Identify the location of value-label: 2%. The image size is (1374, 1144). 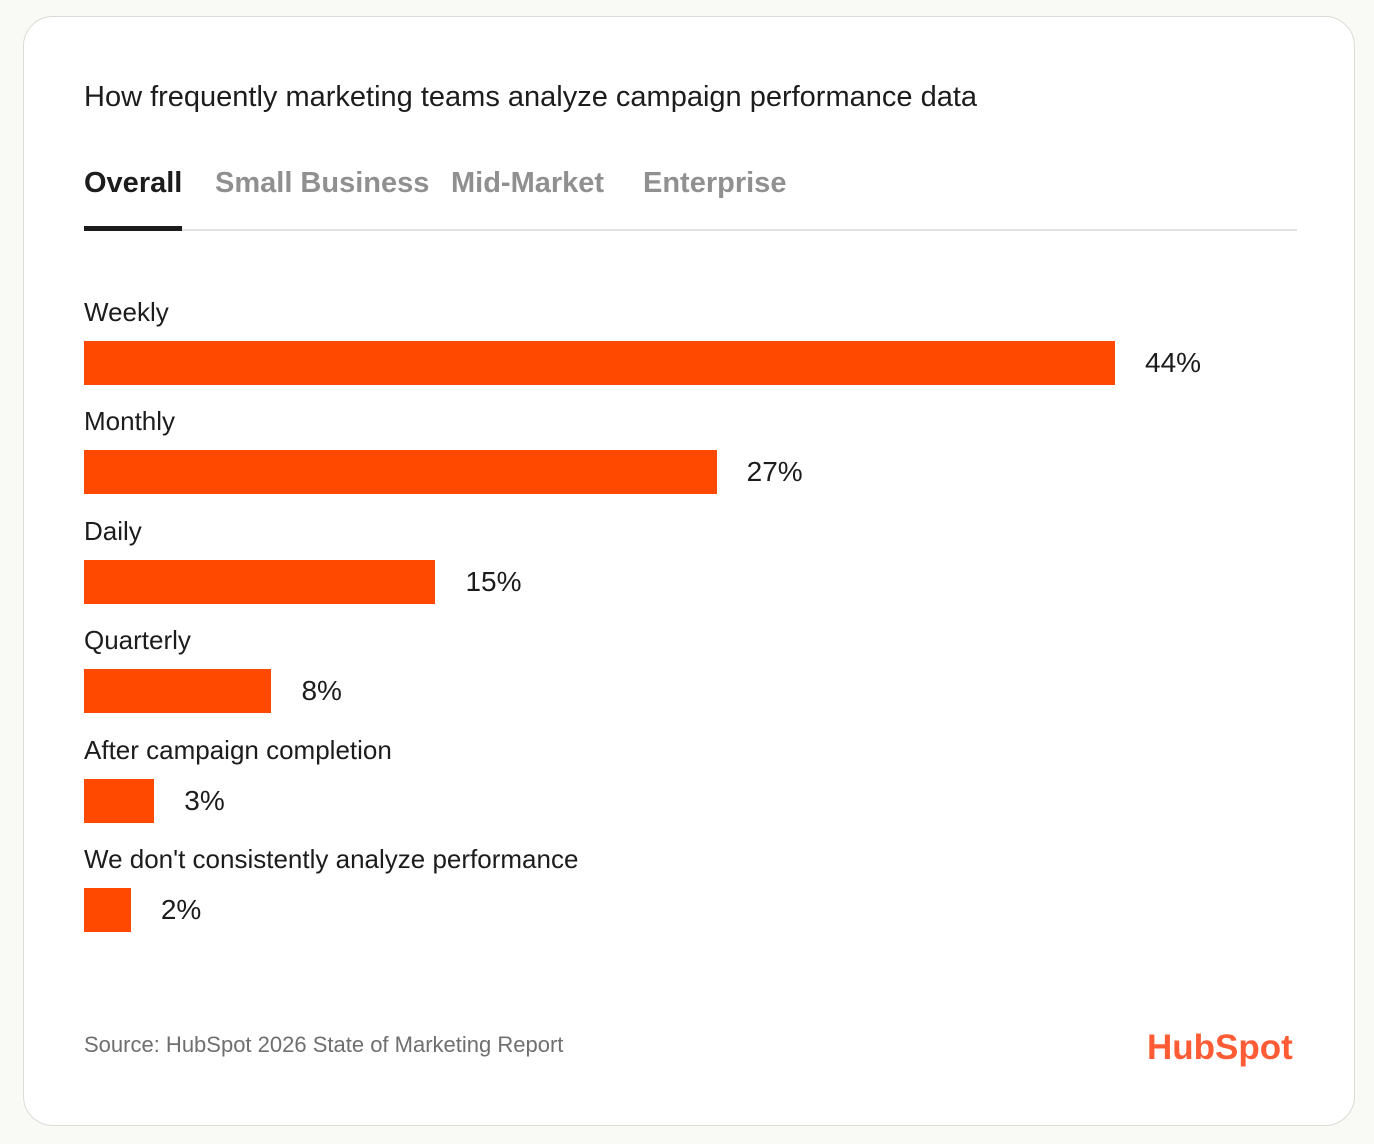
(181, 909).